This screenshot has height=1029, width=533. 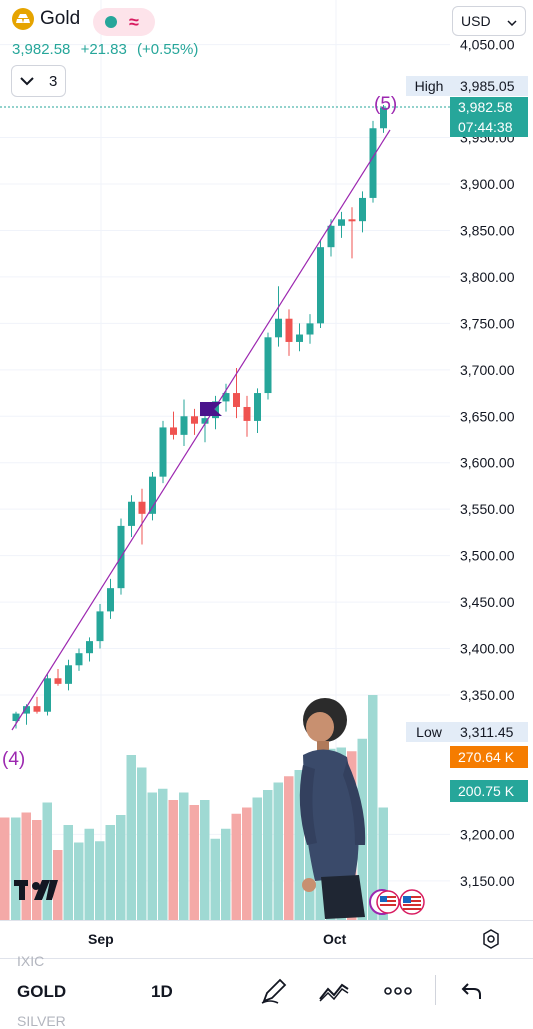 I want to click on high-value: 3,985.05, so click(x=490, y=86).